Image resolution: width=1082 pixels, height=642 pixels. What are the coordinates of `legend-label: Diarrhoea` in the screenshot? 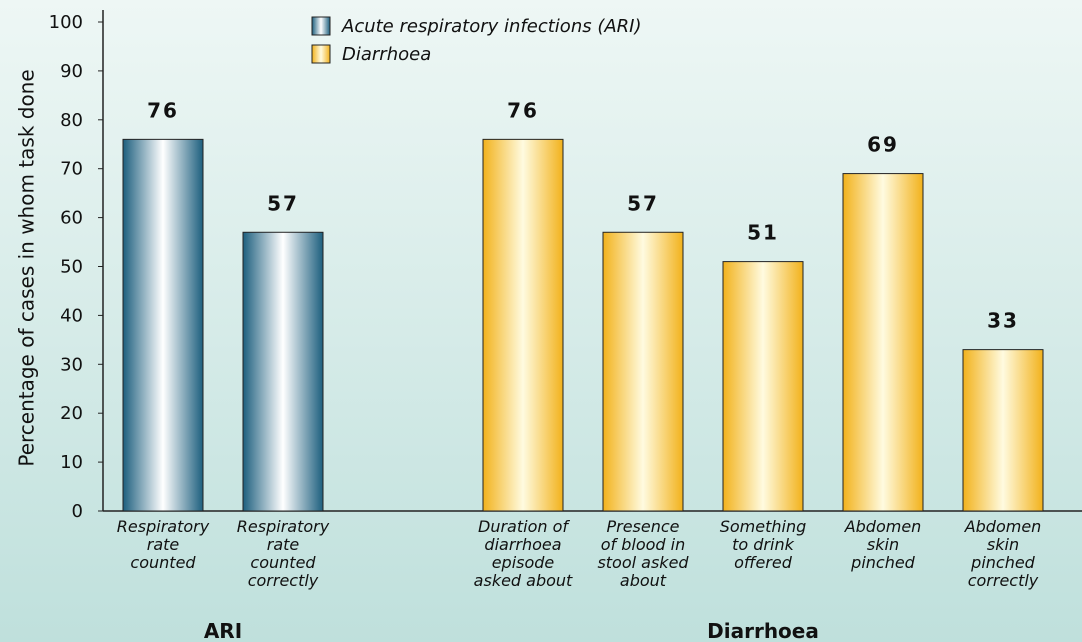 It's located at (386, 54).